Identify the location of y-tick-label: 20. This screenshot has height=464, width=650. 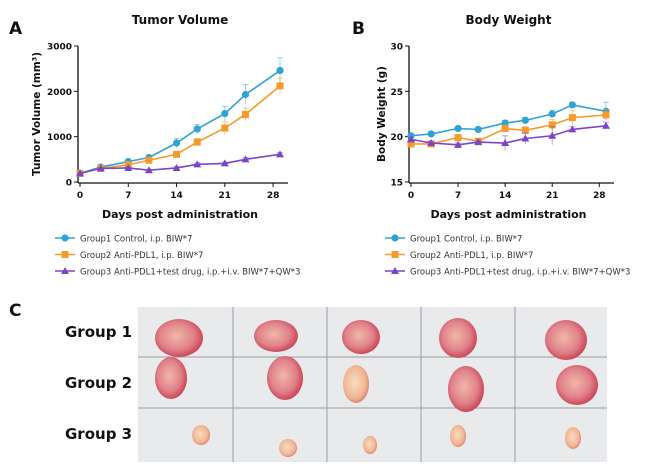
(396, 138).